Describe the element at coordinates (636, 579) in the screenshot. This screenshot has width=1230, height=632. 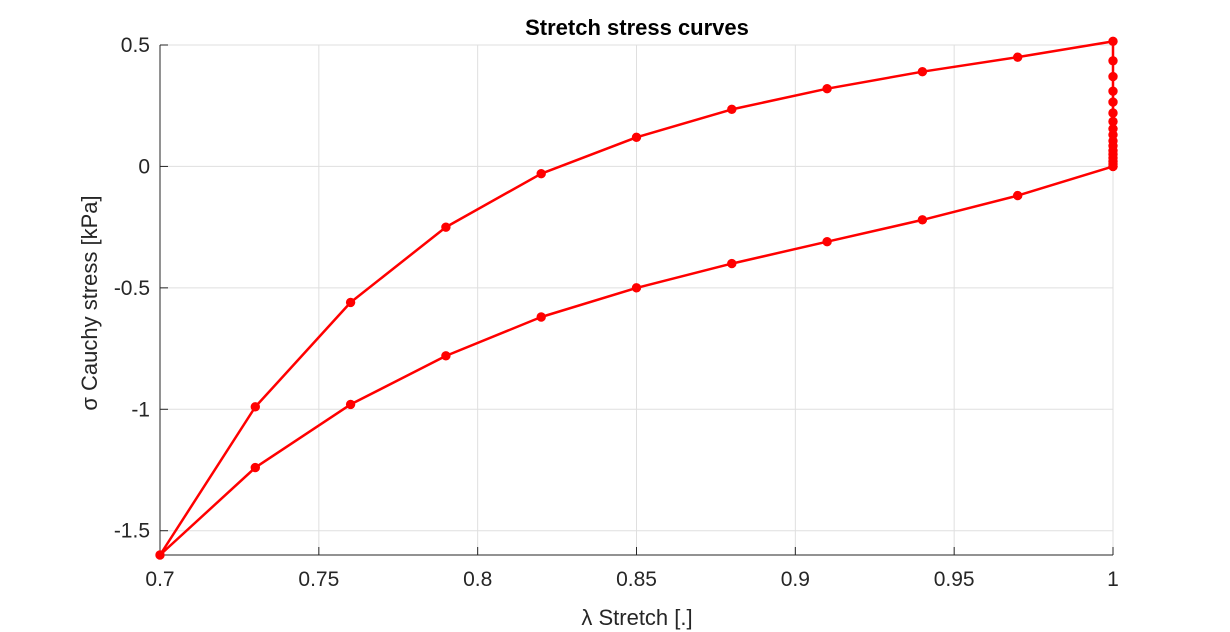
I see `x-tick-label: 0.85` at that location.